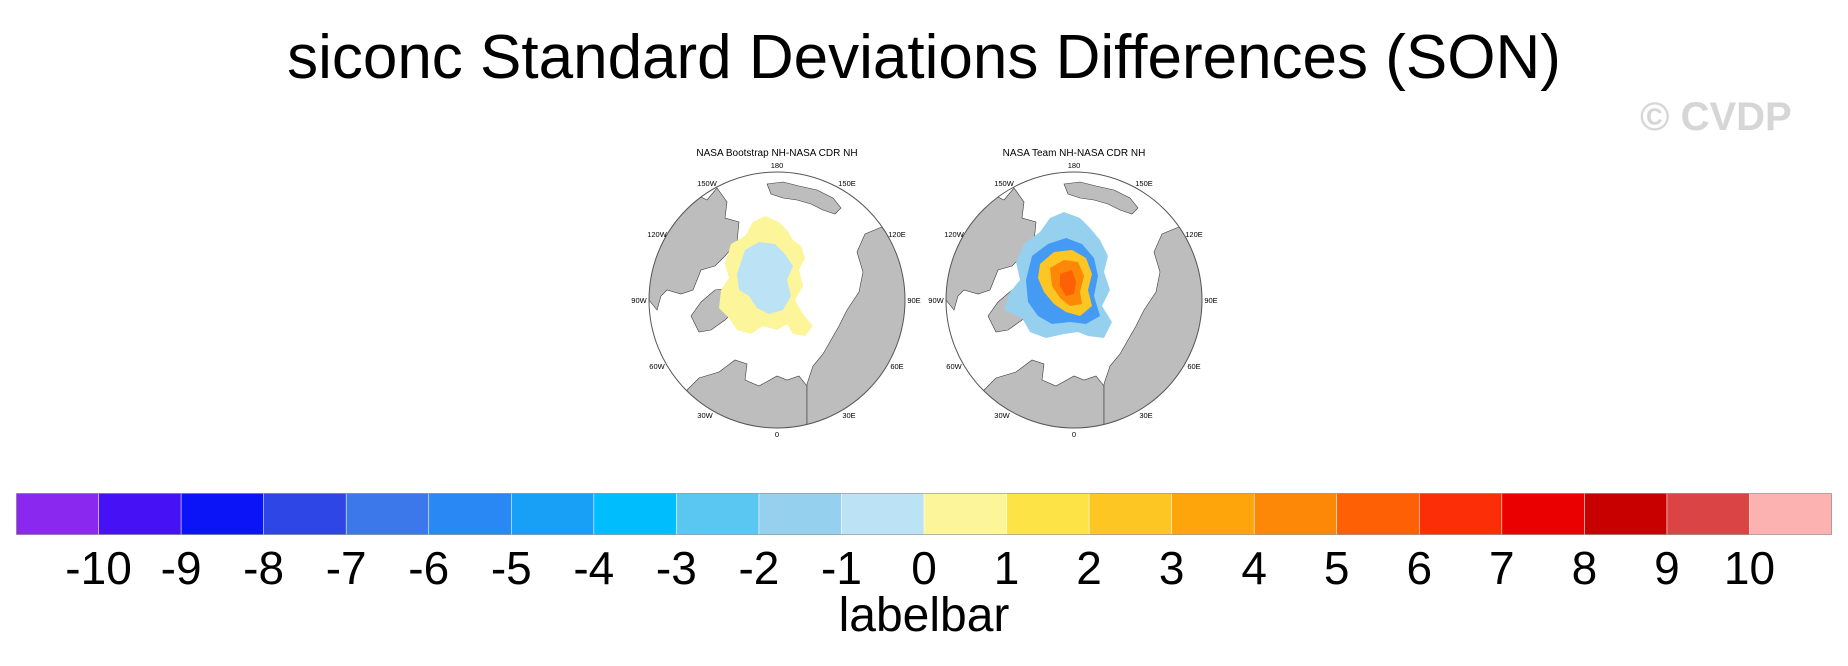  Describe the element at coordinates (1667, 568) in the screenshot. I see `labelbar-tick-label: 9` at that location.